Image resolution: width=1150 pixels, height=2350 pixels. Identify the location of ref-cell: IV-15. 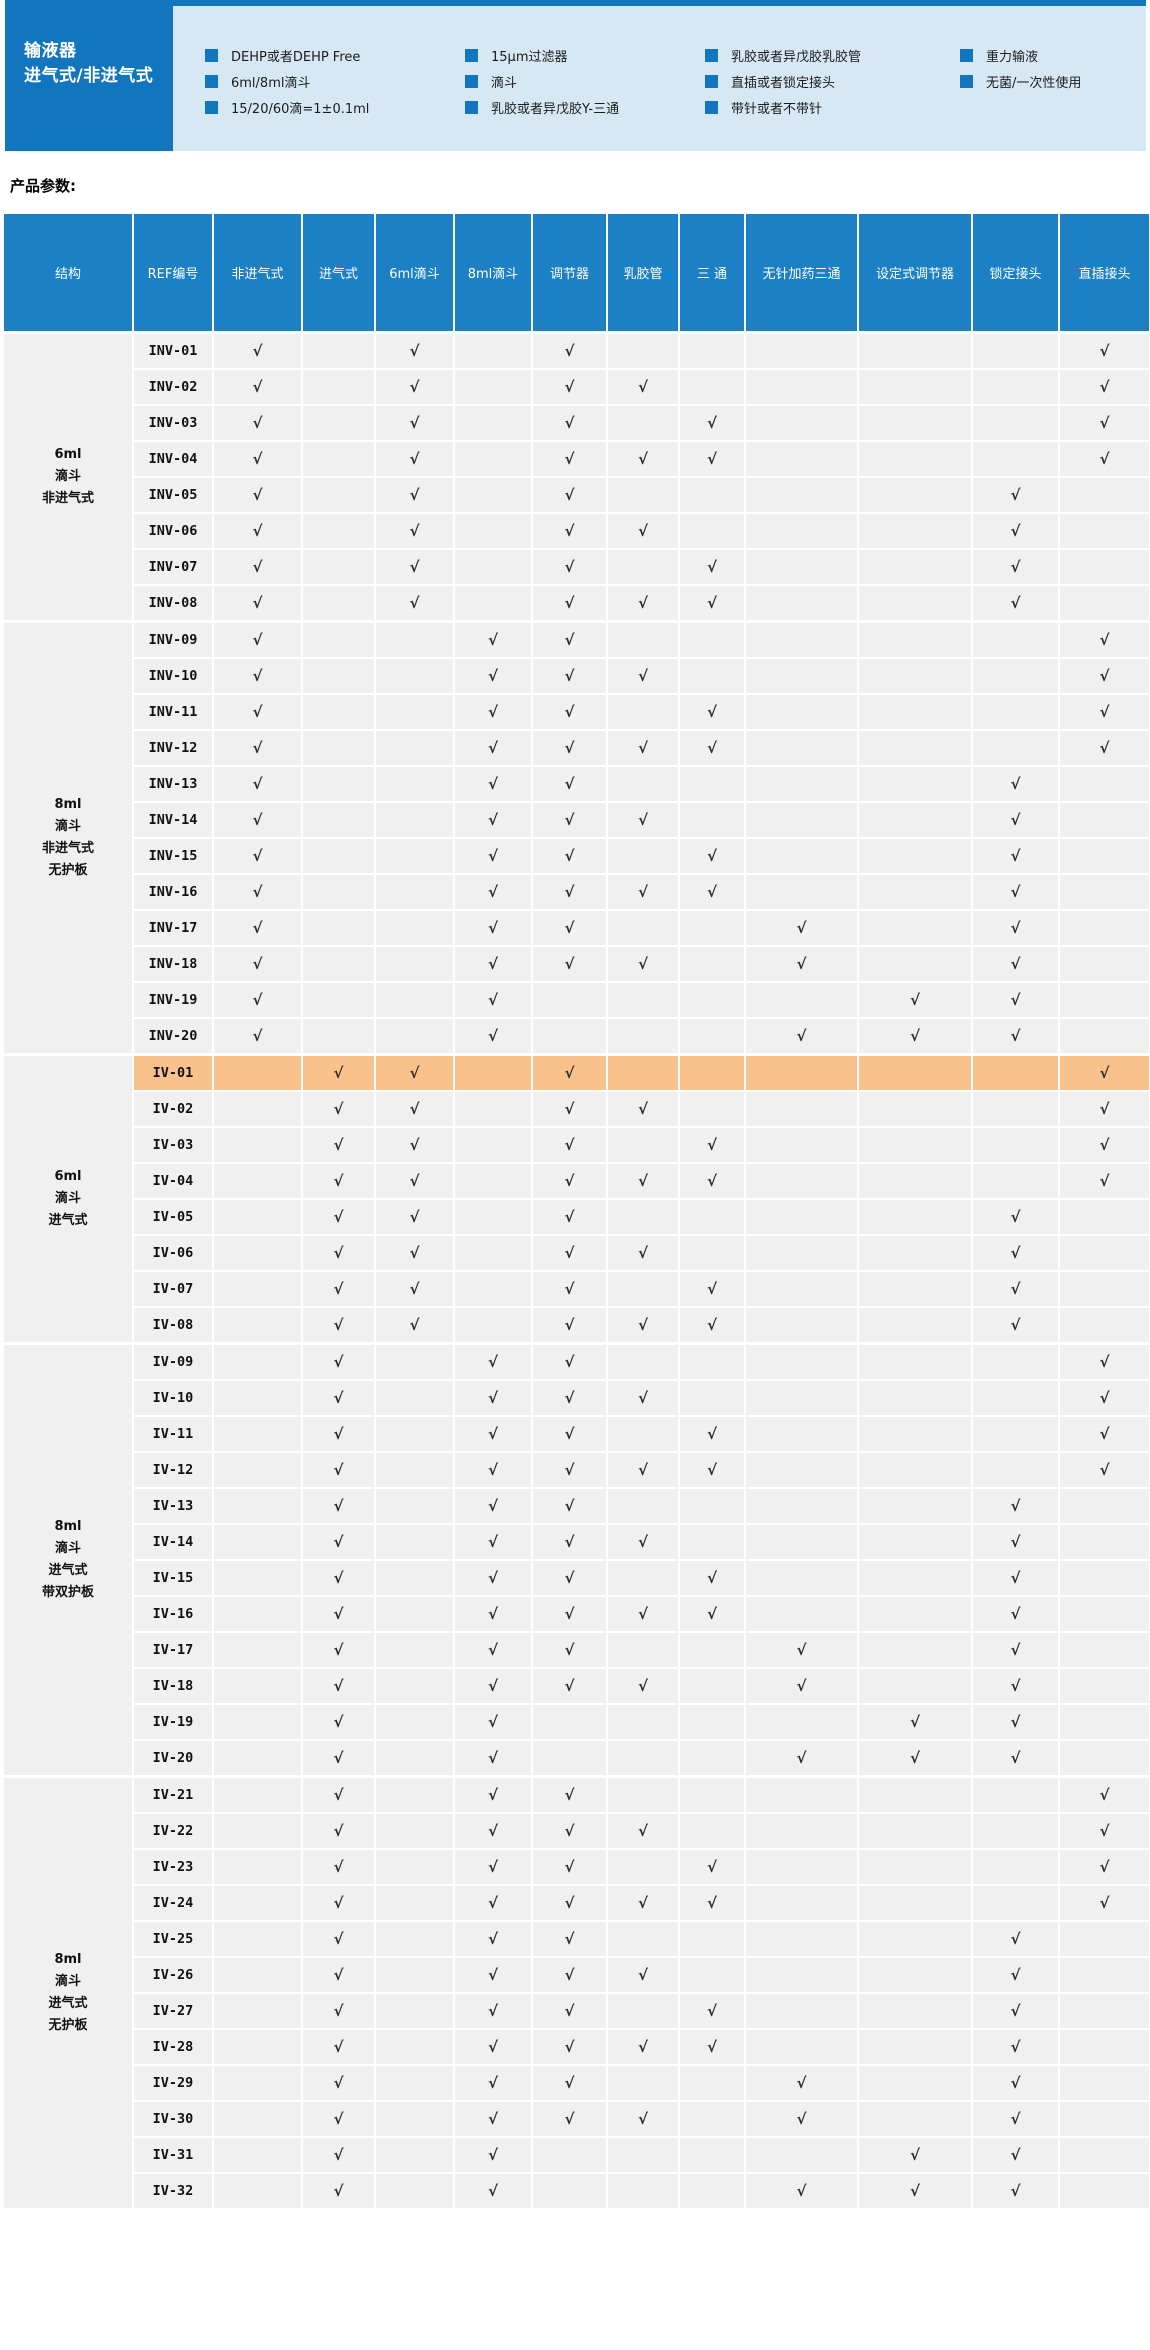
(173, 1578).